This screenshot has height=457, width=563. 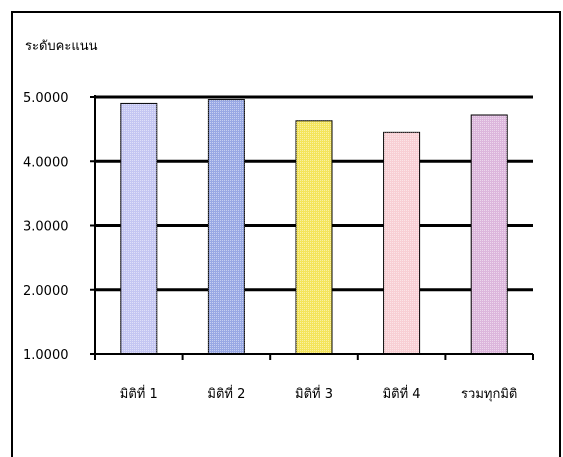 I want to click on y-tick-label: 3.0000, so click(x=46, y=227).